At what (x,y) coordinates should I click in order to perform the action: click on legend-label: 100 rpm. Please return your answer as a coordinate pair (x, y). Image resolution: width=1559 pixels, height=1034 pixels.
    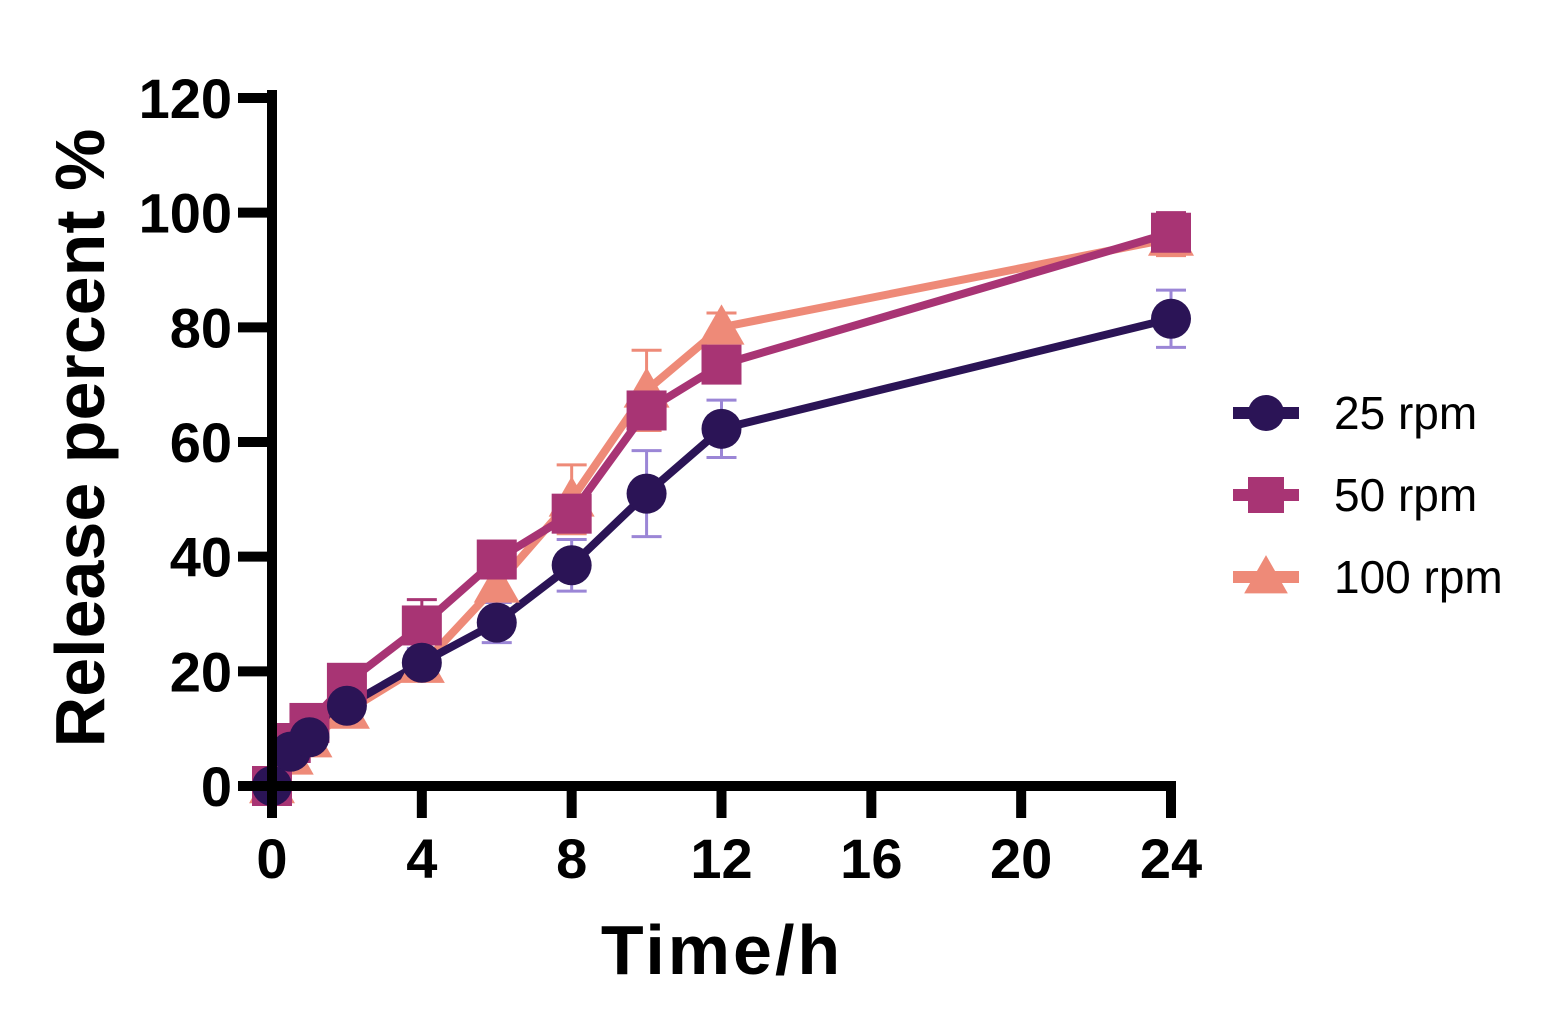
    Looking at the image, I should click on (1418, 577).